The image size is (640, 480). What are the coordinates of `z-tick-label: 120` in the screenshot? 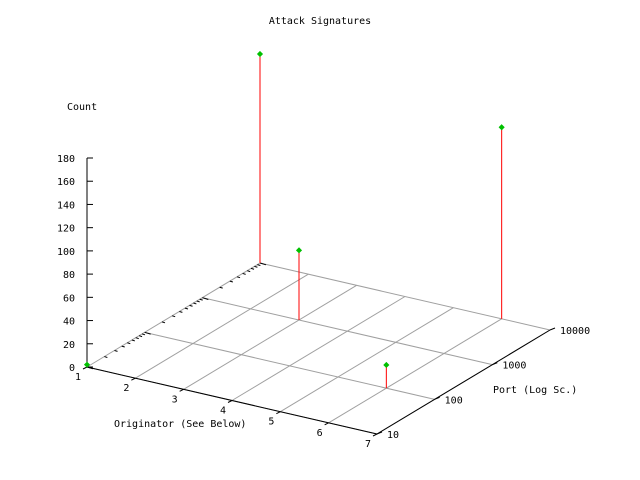 It's located at (66, 229).